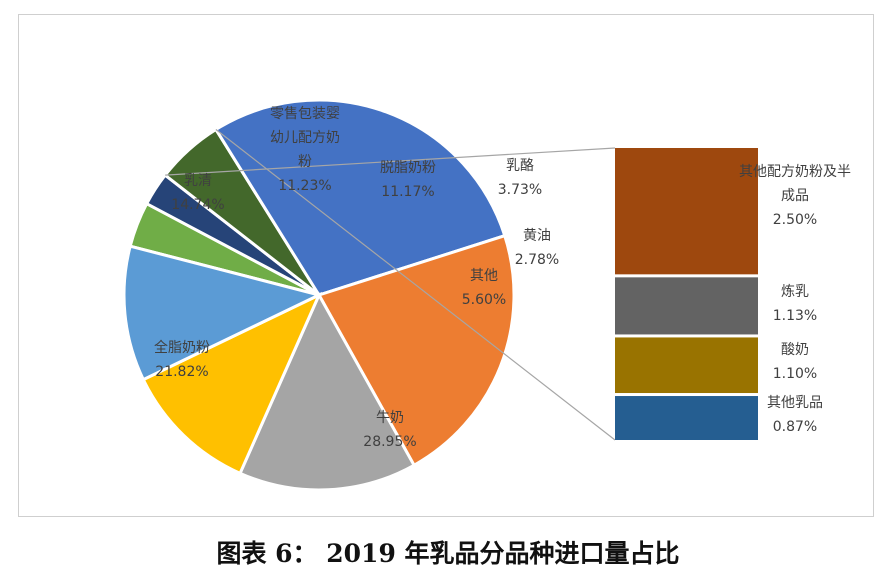 This screenshot has height=586, width=896. Describe the element at coordinates (795, 220) in the screenshot. I see `breakdown-1-value: 2.50%` at that location.